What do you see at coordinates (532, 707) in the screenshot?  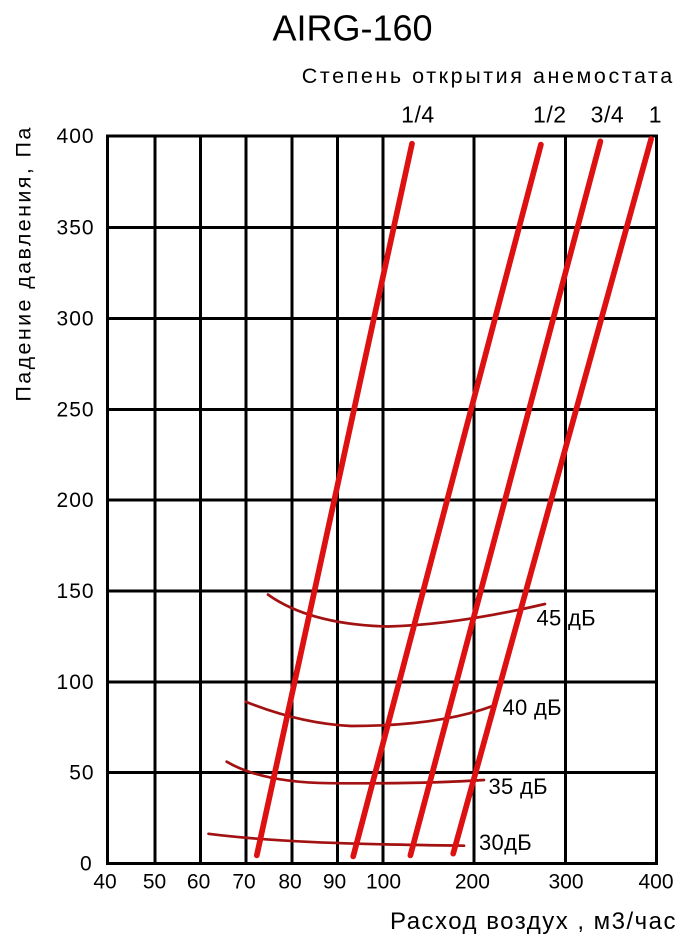 I see `svg-text: 40 дБ` at bounding box center [532, 707].